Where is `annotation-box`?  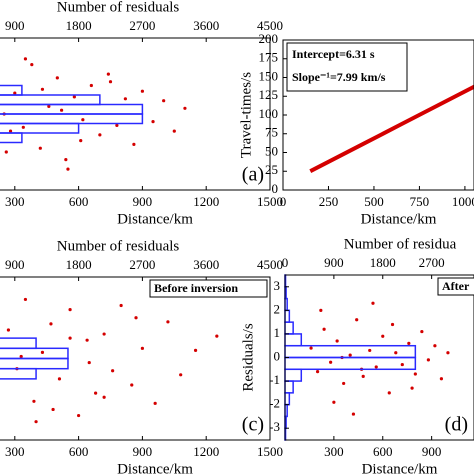
annotation-box is located at coordinates (347, 67).